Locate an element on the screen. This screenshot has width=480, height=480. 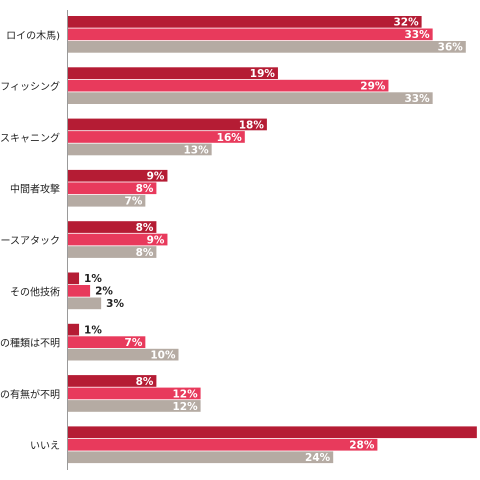
category-label: ースアタック is located at coordinates (31, 241).